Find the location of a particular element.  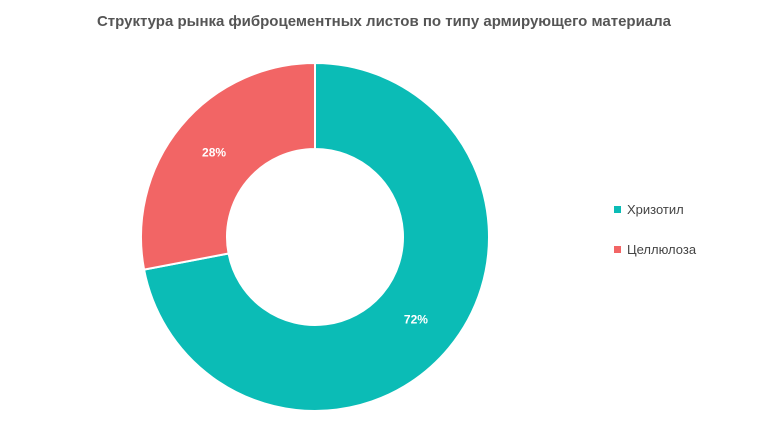

slice-value-label-1: 28% is located at coordinates (214, 153).